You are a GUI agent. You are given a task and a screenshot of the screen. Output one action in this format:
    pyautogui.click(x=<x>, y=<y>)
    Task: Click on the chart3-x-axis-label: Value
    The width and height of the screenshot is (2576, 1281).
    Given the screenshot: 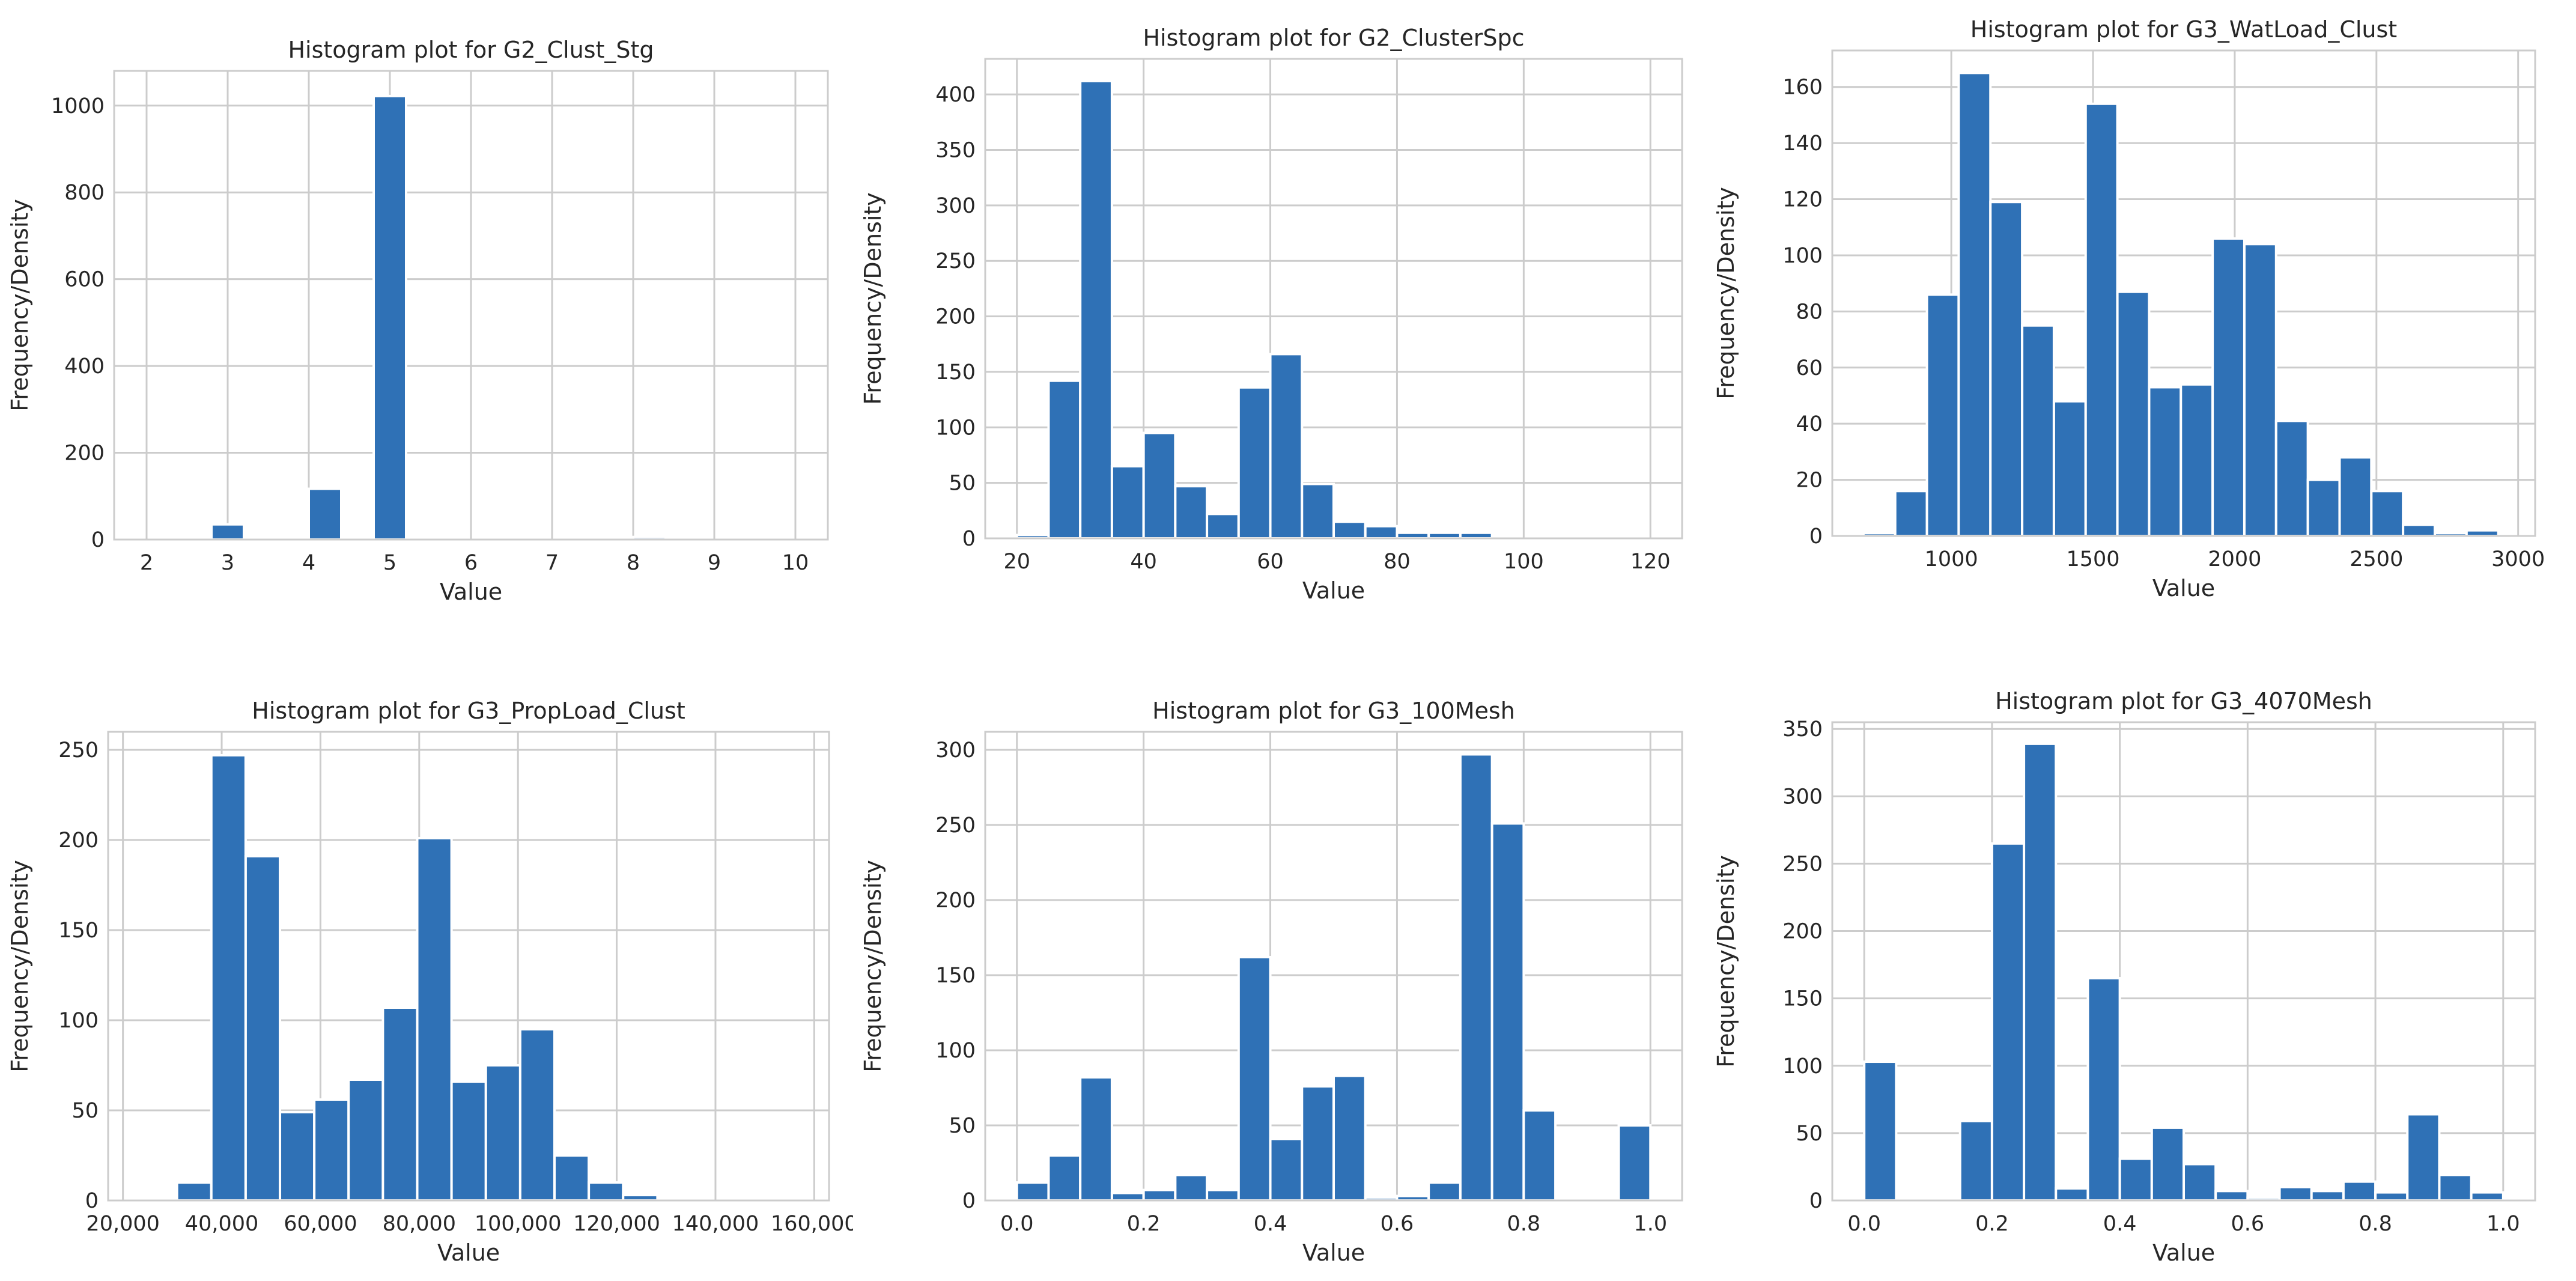 What is the action you would take?
    pyautogui.click(x=2183, y=588)
    